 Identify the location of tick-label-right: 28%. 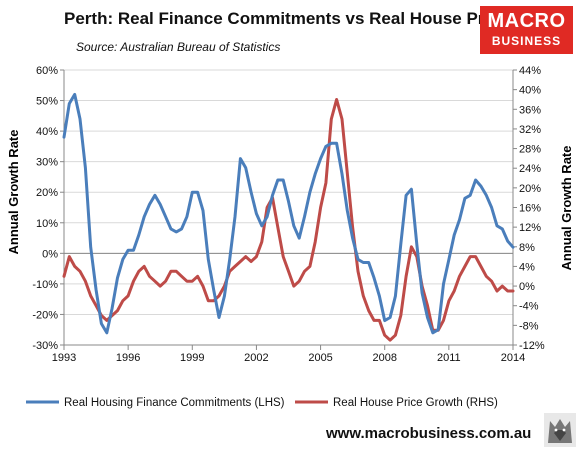
(530, 150).